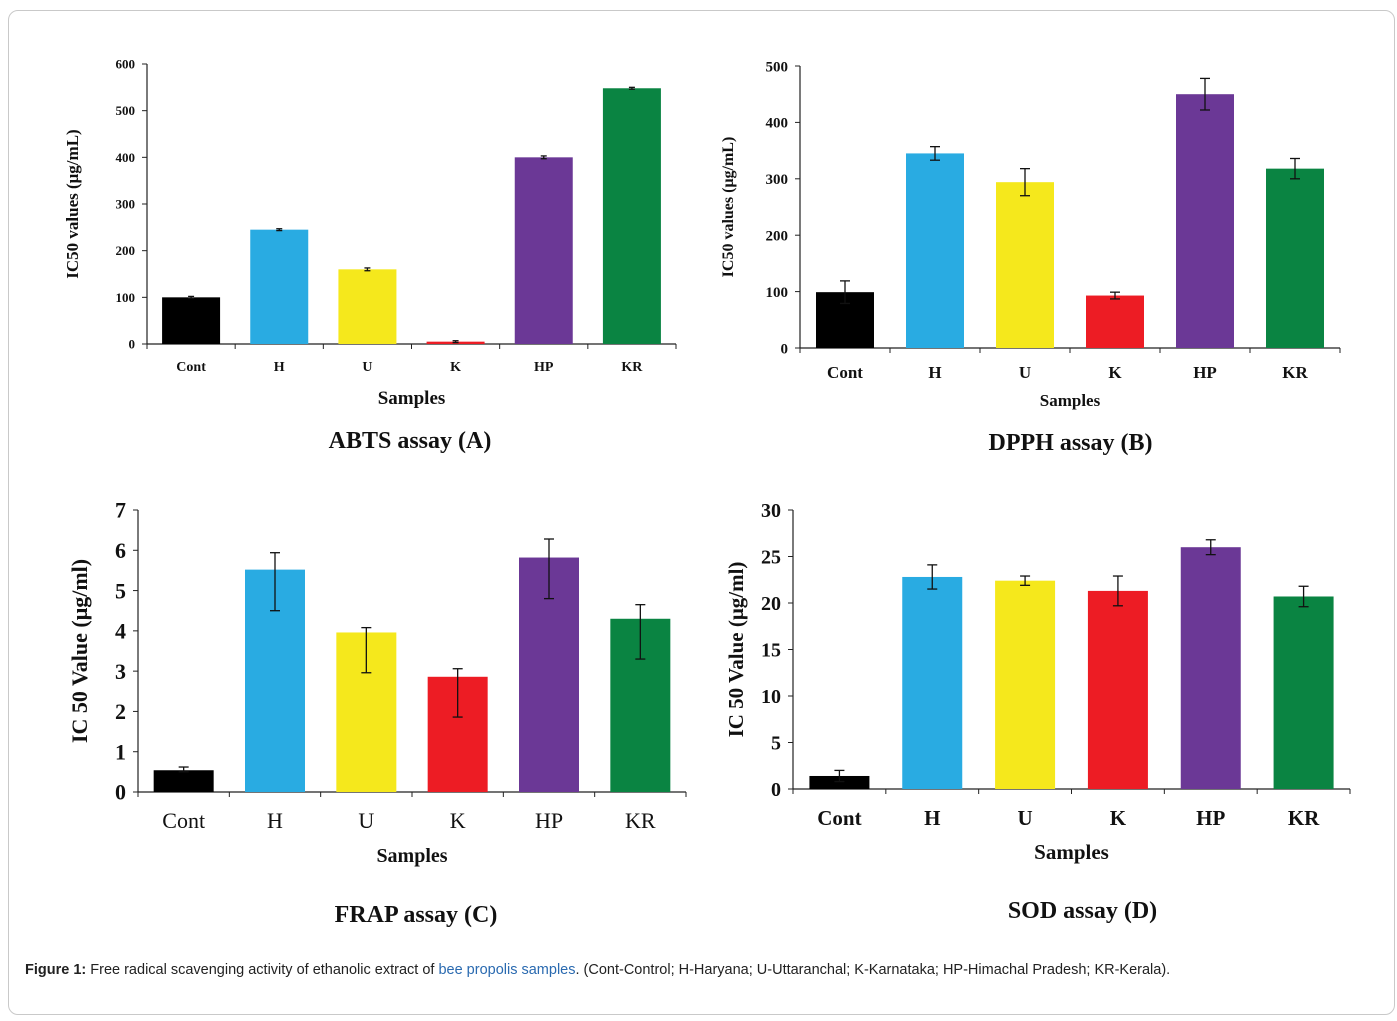 Image resolution: width=1397 pixels, height=1021 pixels. What do you see at coordinates (1115, 321) in the screenshot?
I see `bar-k` at bounding box center [1115, 321].